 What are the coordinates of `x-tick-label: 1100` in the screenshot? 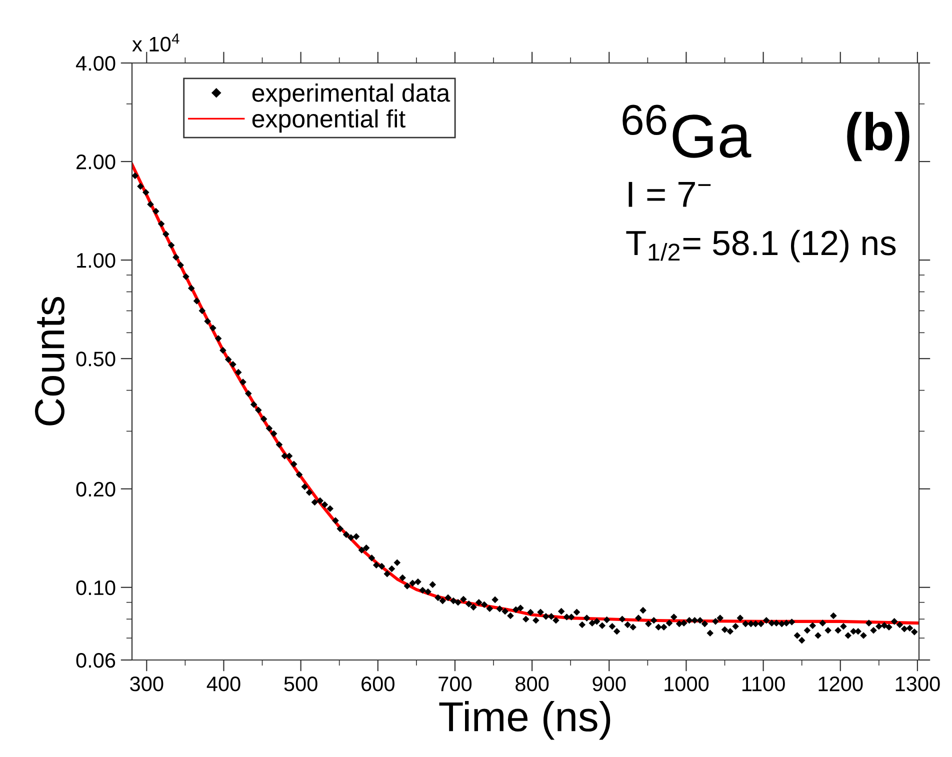 It's located at (763, 684).